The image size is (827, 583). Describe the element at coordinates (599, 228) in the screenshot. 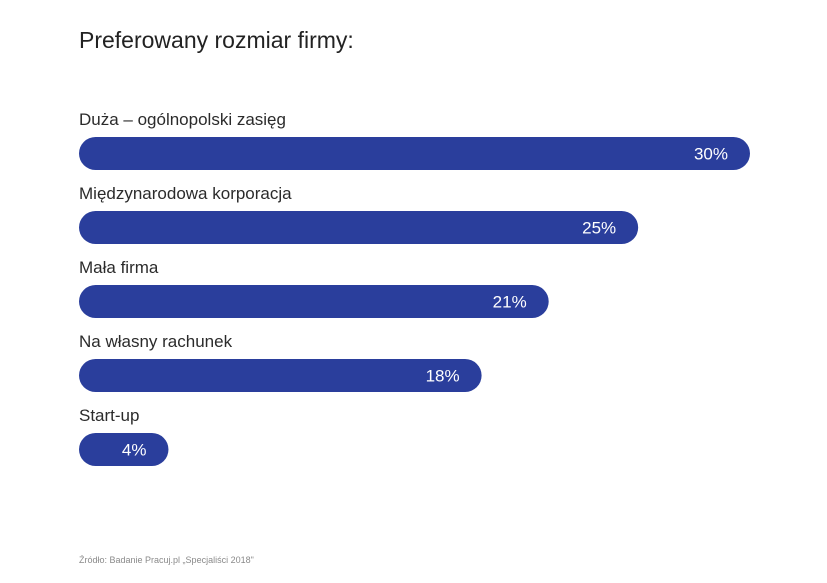

I see `value-label: 25%` at that location.